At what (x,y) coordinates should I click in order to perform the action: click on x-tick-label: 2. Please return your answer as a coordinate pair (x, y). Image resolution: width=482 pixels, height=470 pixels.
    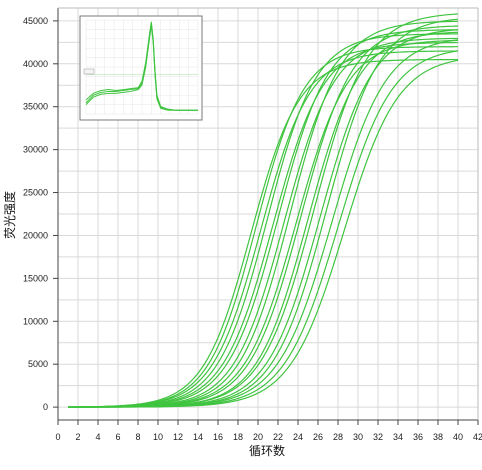
    Looking at the image, I should click on (77, 437).